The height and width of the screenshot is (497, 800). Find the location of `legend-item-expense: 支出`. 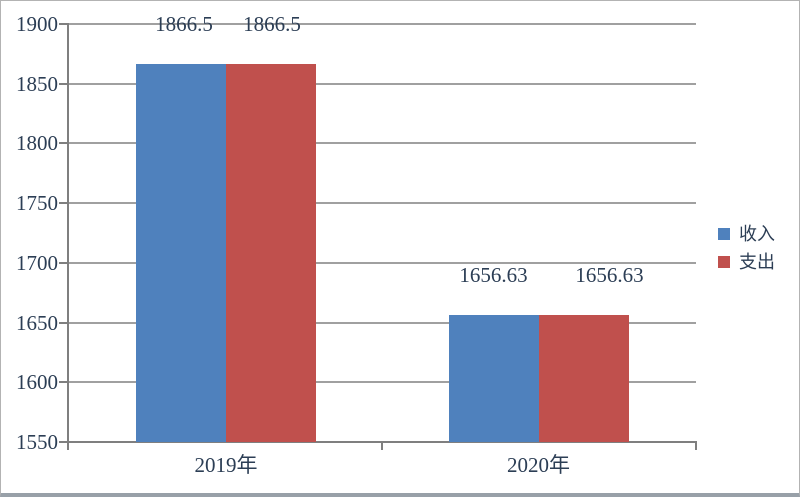

legend-item-expense: 支出 is located at coordinates (746, 262).